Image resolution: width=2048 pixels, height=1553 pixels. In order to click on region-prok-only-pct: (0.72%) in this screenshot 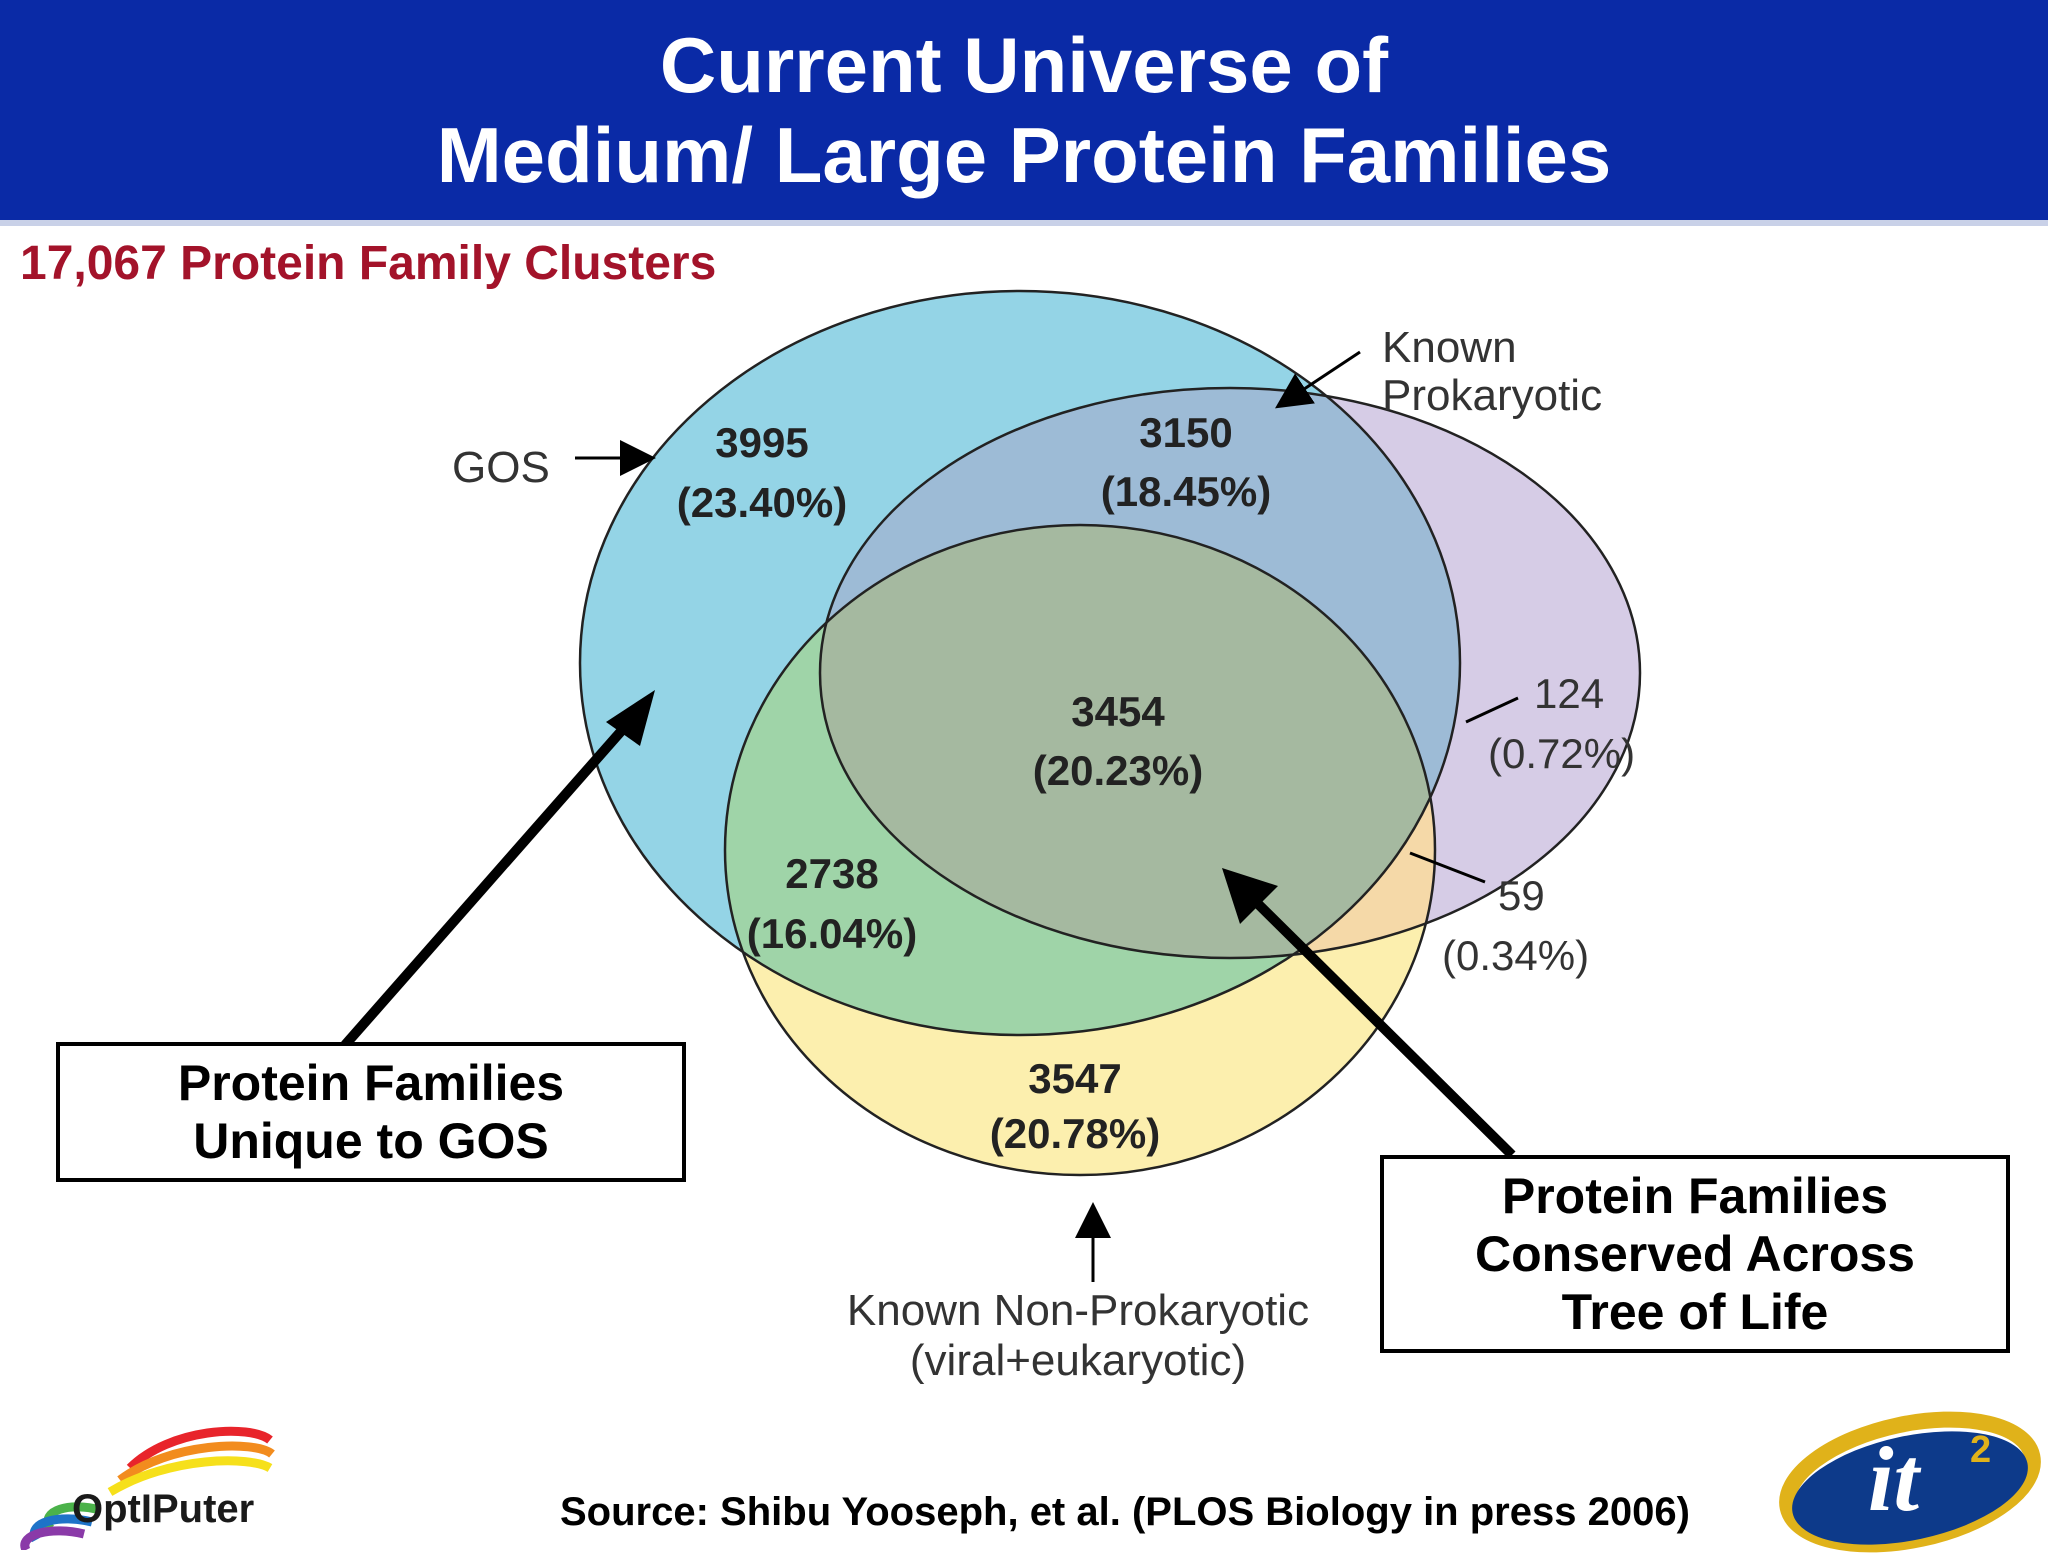, I will do `click(1561, 753)`.